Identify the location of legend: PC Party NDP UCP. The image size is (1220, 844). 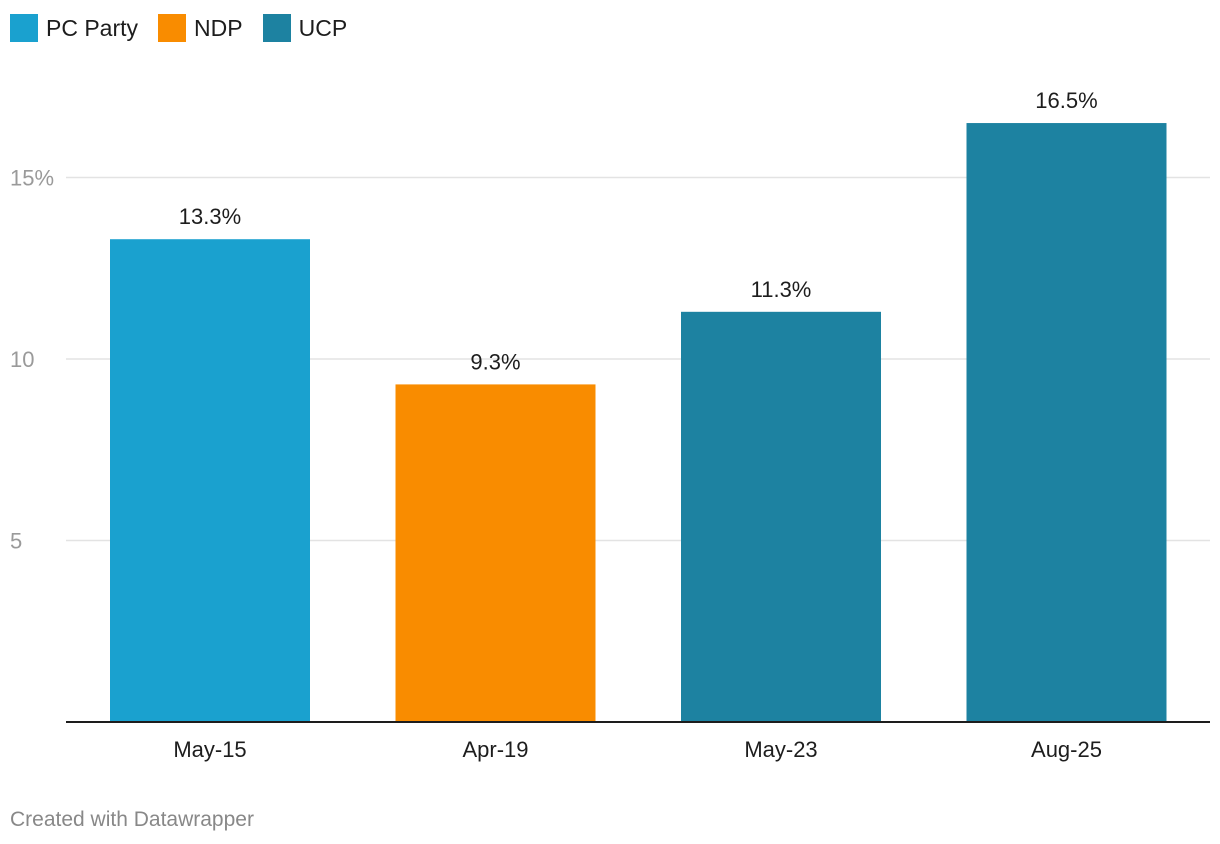
(178, 28).